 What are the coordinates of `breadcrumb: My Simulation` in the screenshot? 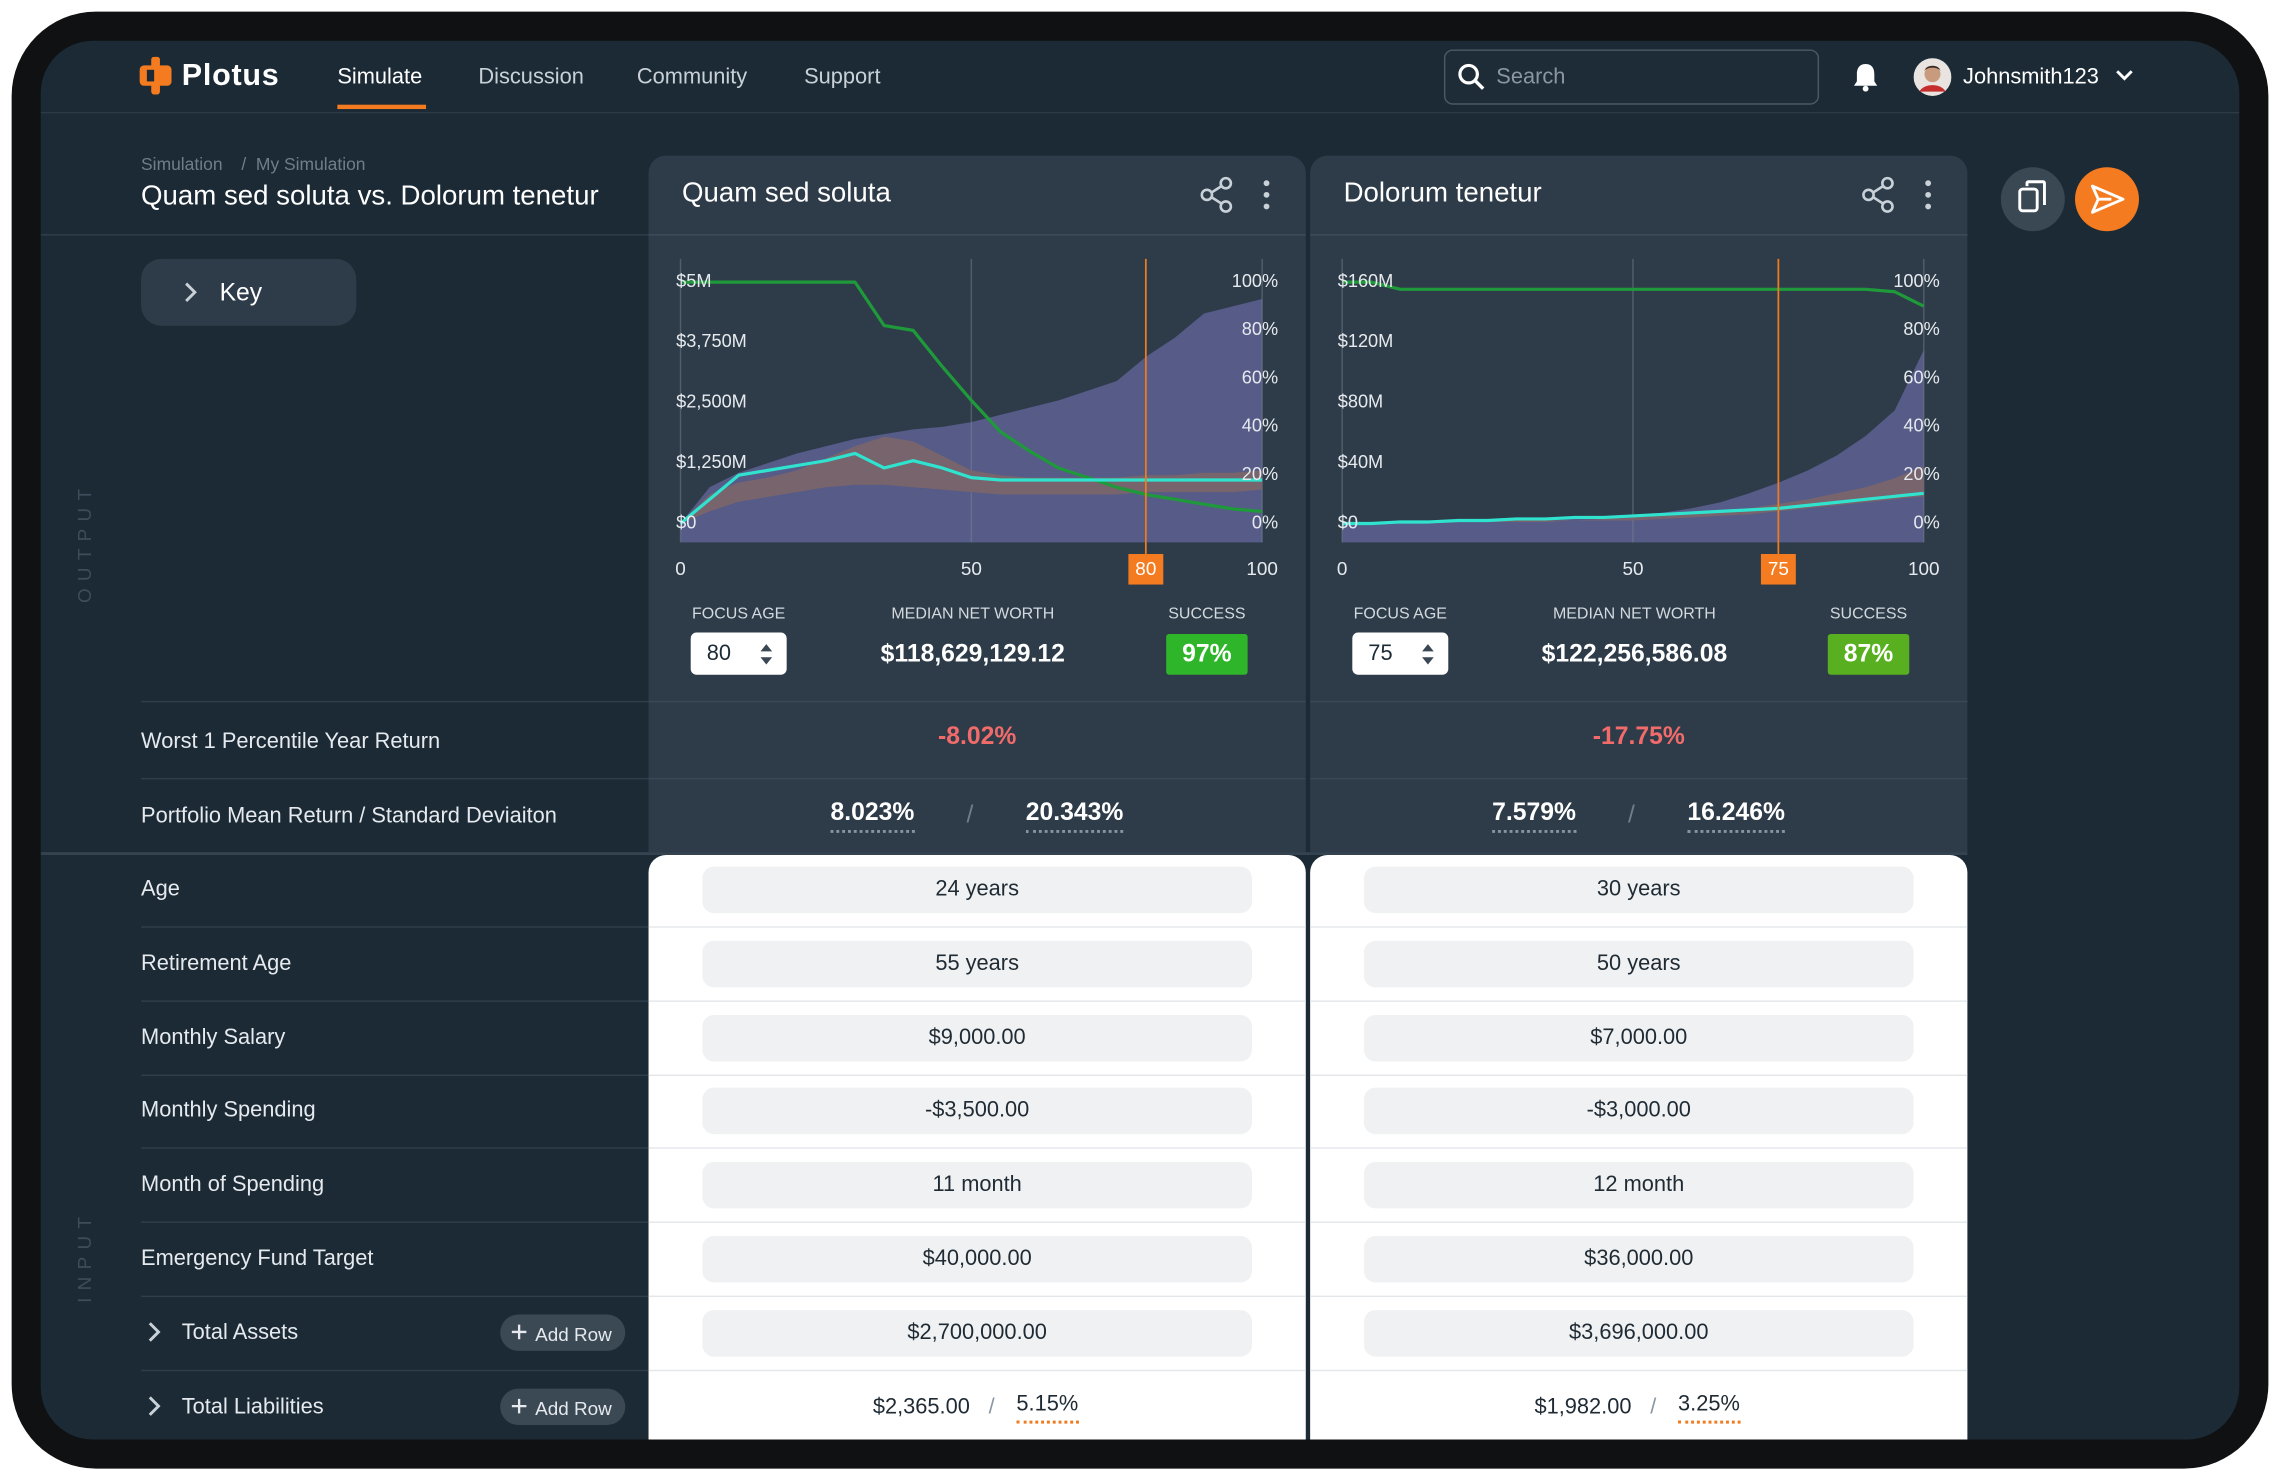 It's located at (310, 164).